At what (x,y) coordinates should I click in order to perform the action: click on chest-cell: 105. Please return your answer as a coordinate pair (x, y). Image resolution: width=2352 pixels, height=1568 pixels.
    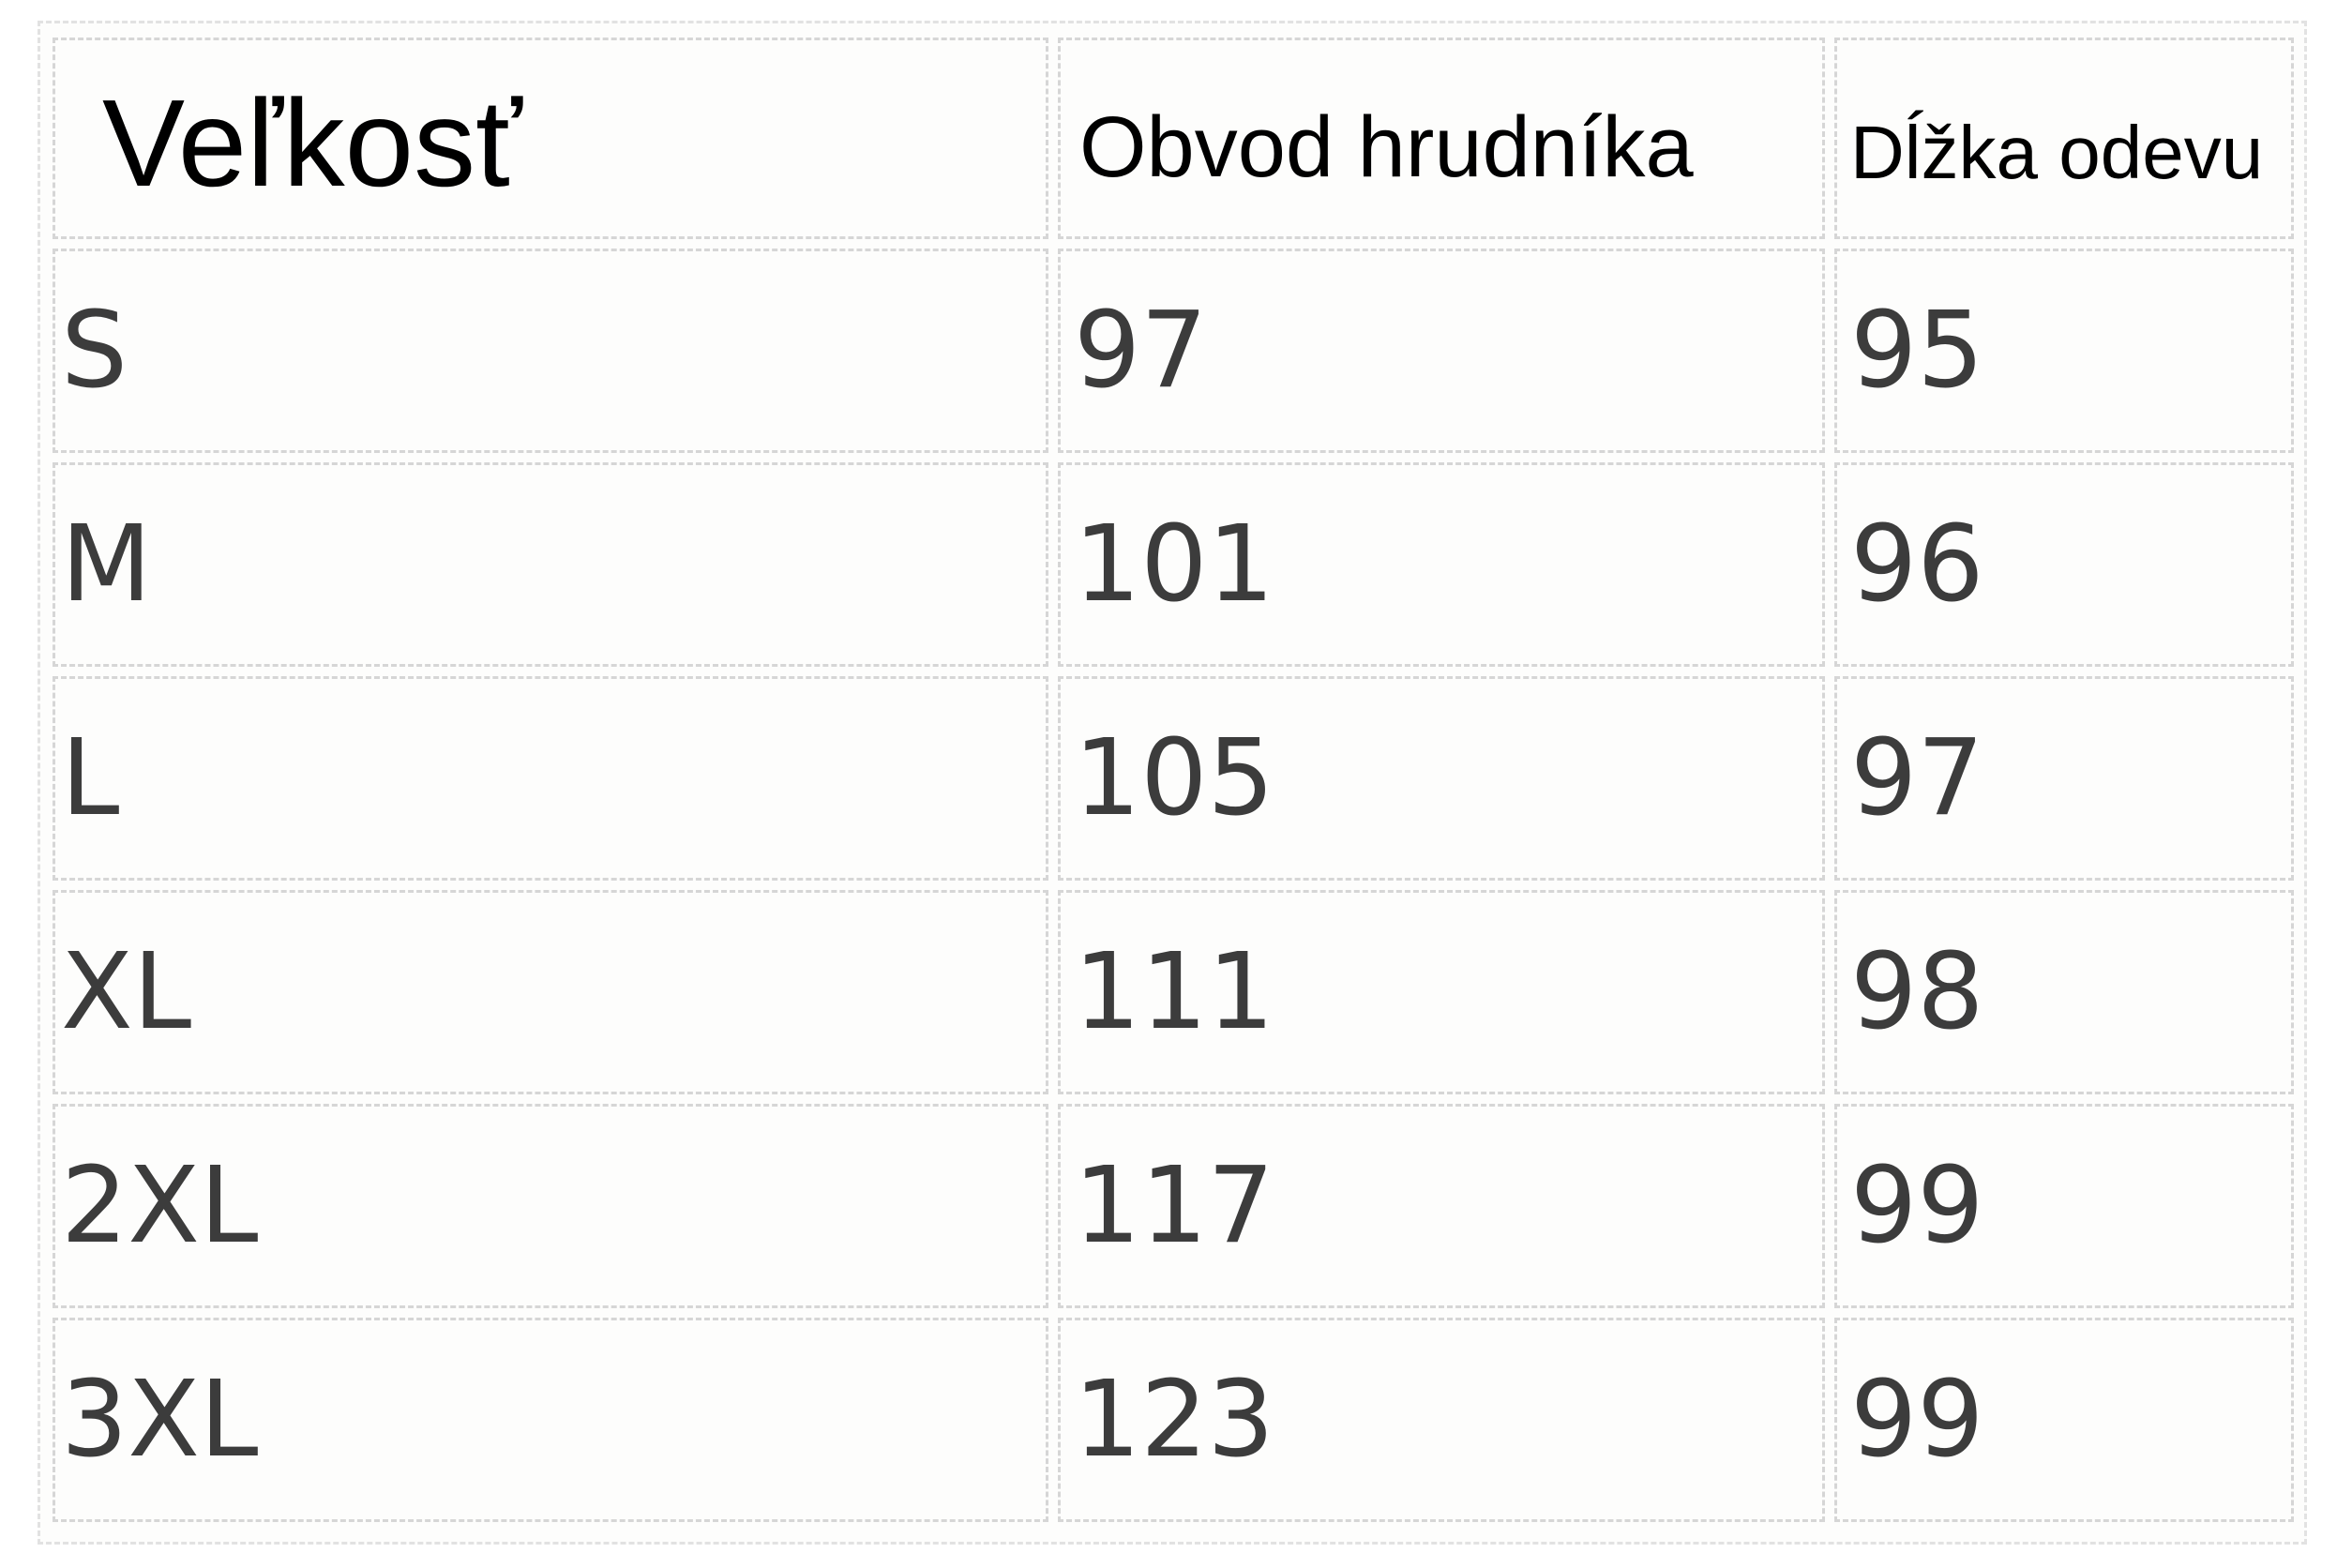
    Looking at the image, I should click on (1441, 778).